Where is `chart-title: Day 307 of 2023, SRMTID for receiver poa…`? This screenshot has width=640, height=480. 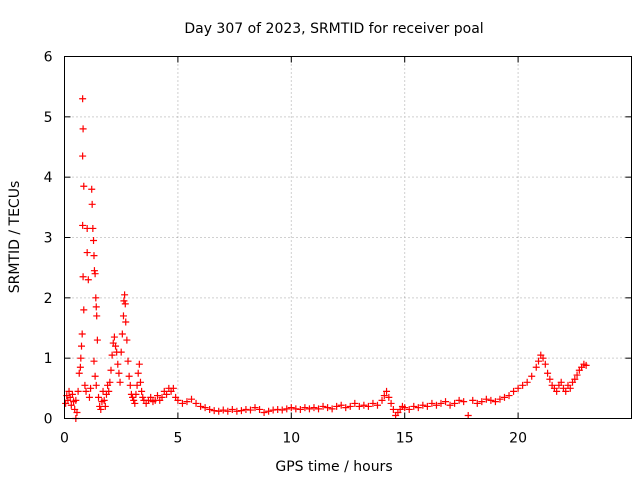 chart-title: Day 307 of 2023, SRMTID for receiver poa… is located at coordinates (333, 29).